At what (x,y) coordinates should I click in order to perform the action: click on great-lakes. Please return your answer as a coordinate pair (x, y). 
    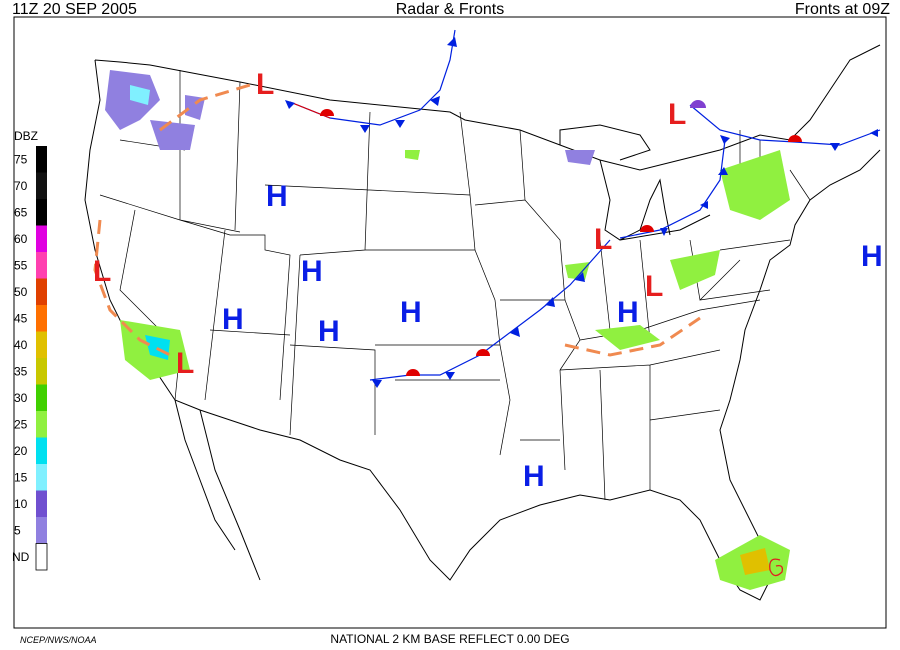
    Looking at the image, I should click on (635, 182).